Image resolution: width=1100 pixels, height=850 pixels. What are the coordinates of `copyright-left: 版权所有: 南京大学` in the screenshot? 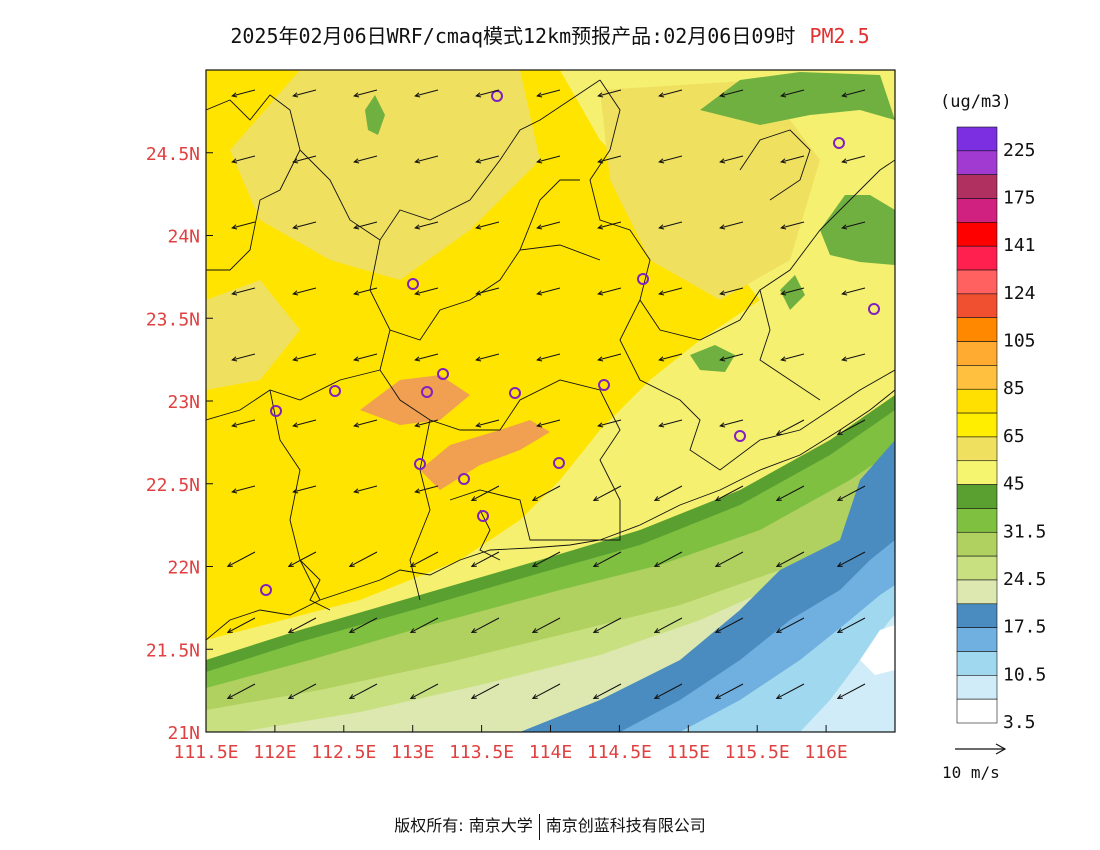 It's located at (463, 825).